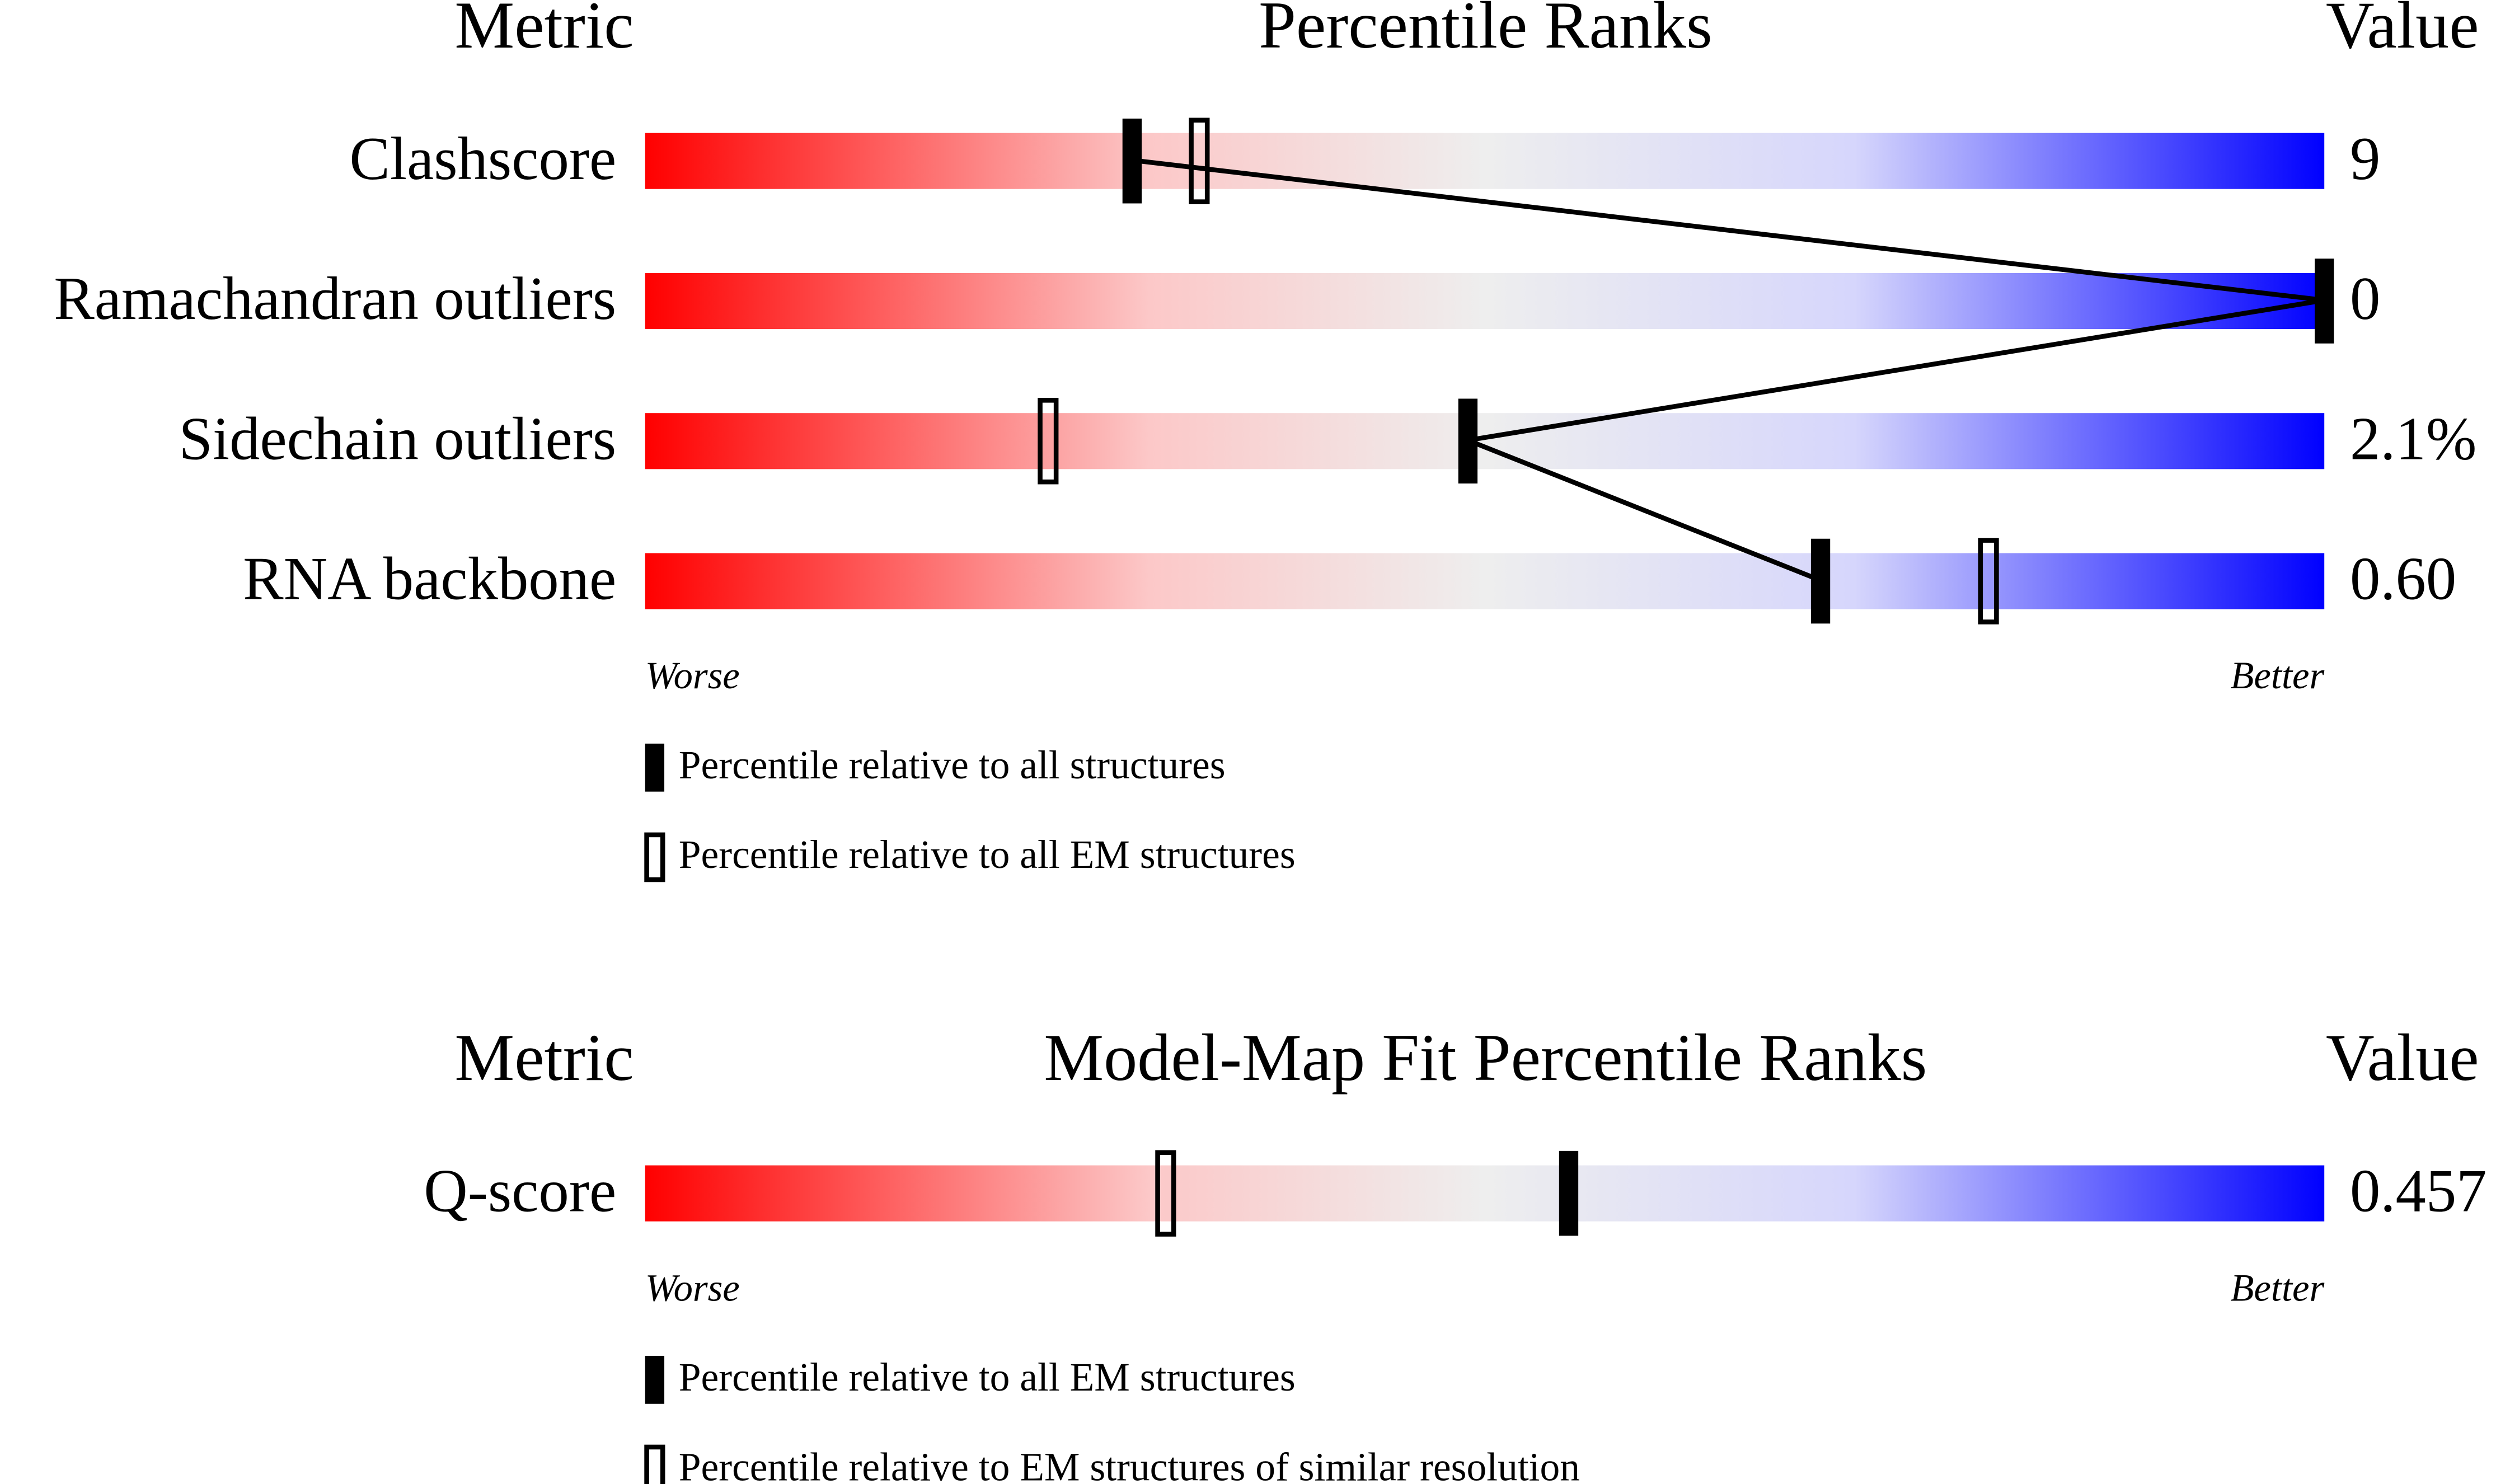 The height and width of the screenshot is (1484, 2510). I want to click on legend-label: Percentile relative to all structures, so click(953, 765).